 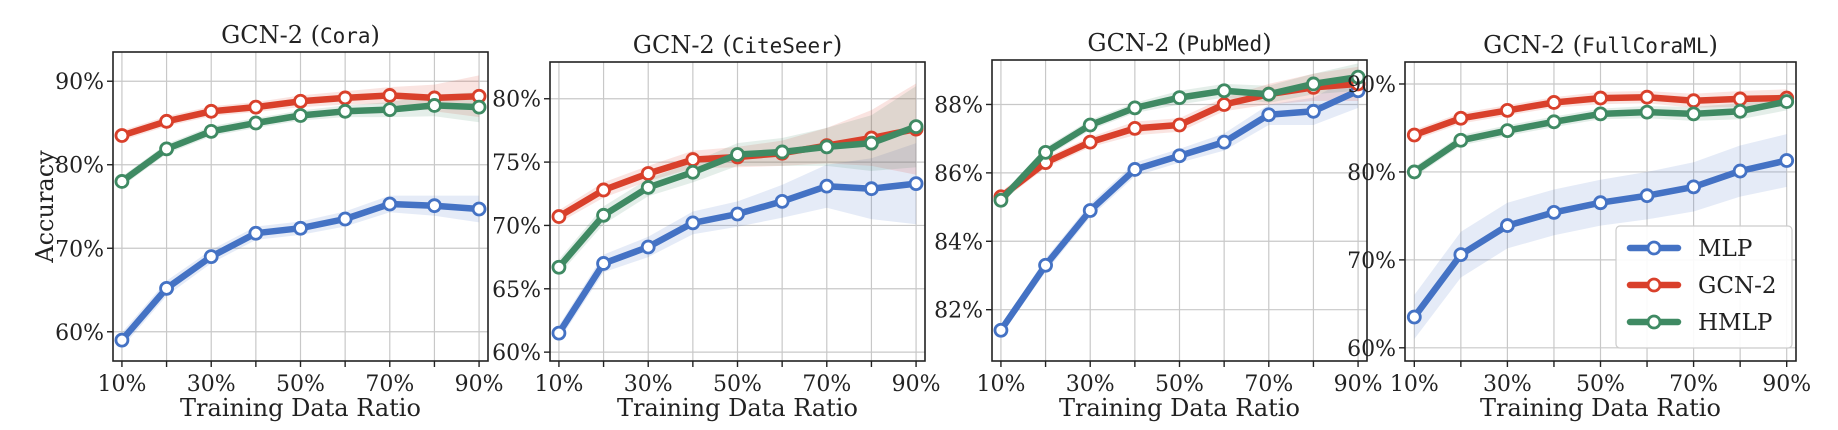 What do you see at coordinates (516, 290) in the screenshot?
I see `y-tick-label: 65%` at bounding box center [516, 290].